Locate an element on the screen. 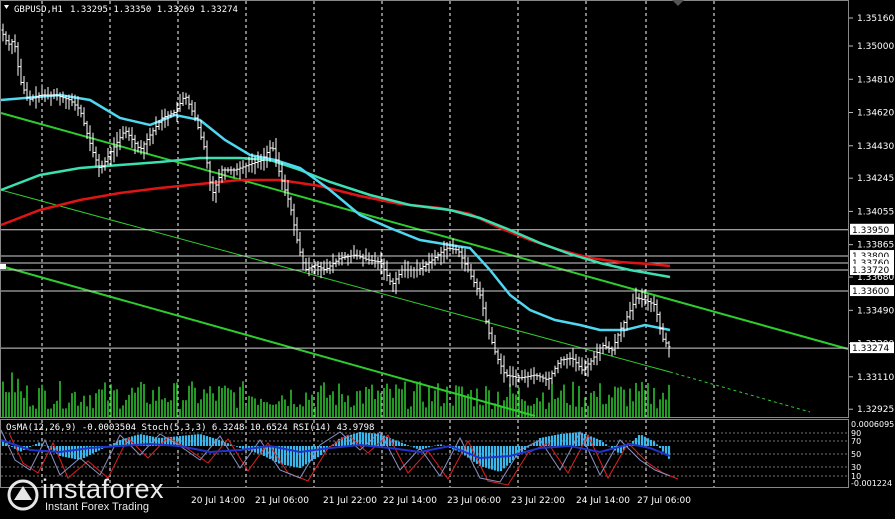  time-axis-label: 23 Jul 22:00 is located at coordinates (538, 501).